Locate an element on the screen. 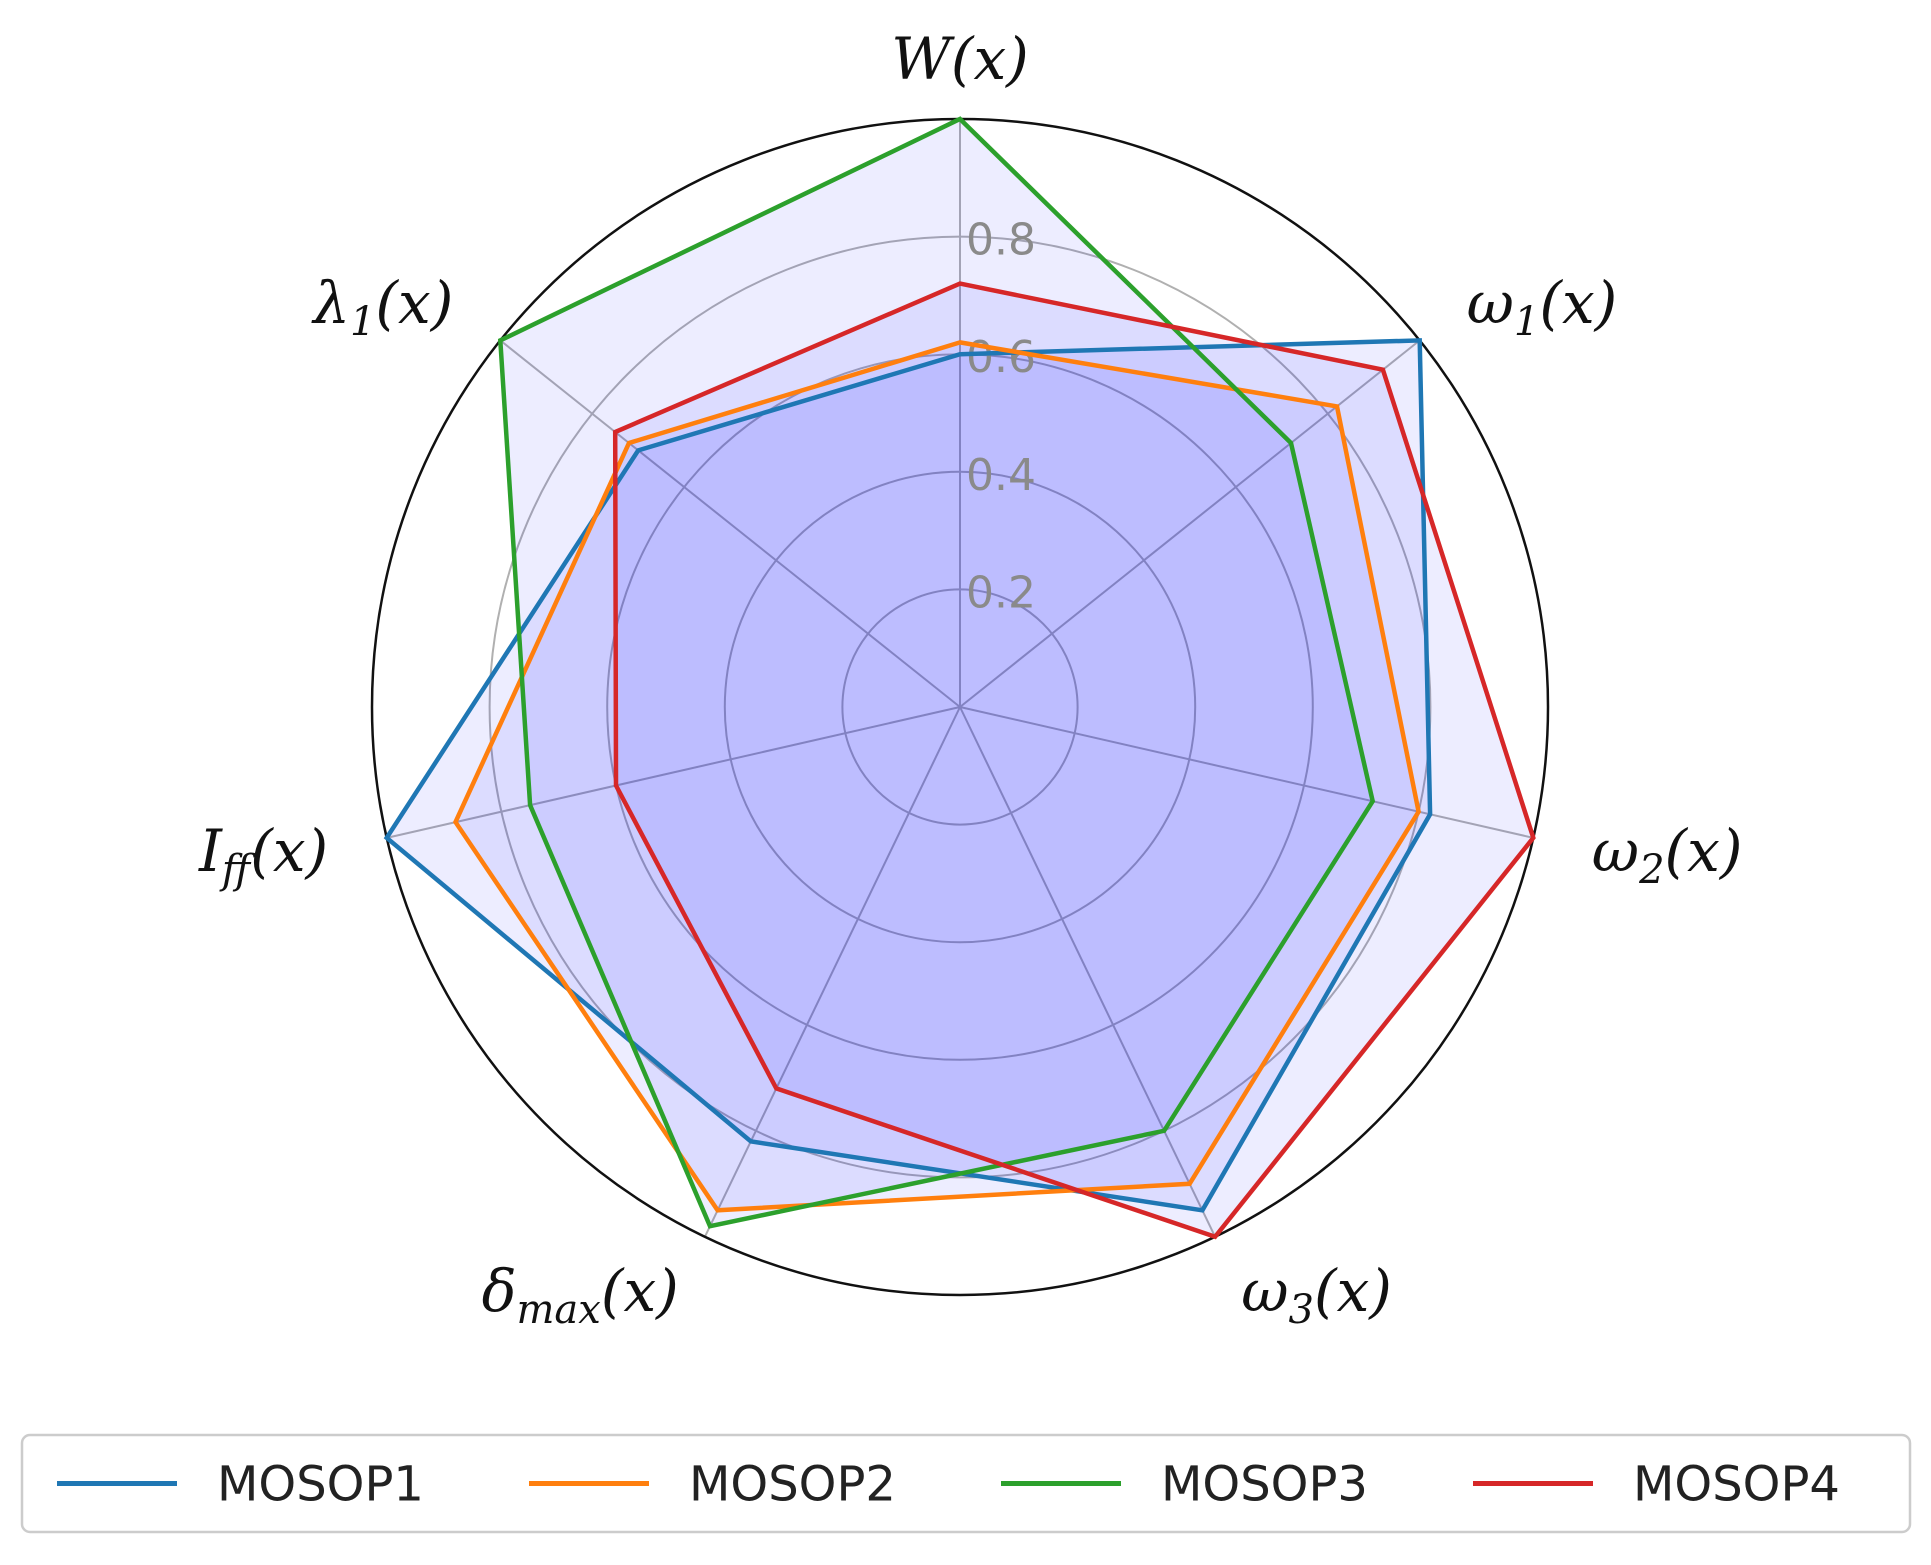  rtick-label: 0.4 is located at coordinates (1001, 475).